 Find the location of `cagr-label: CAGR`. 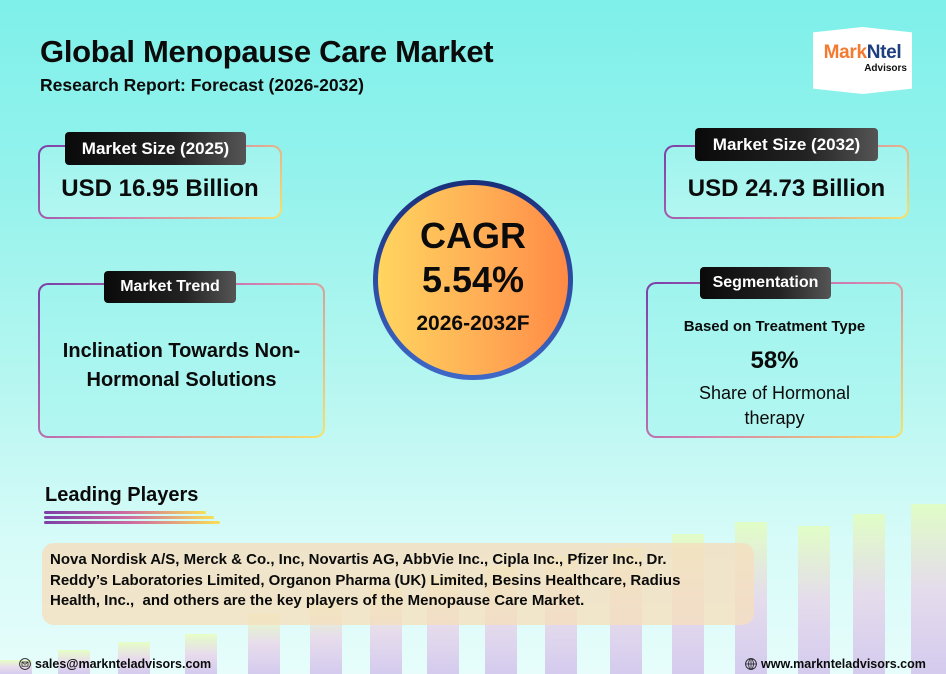

cagr-label: CAGR is located at coordinates (473, 235).